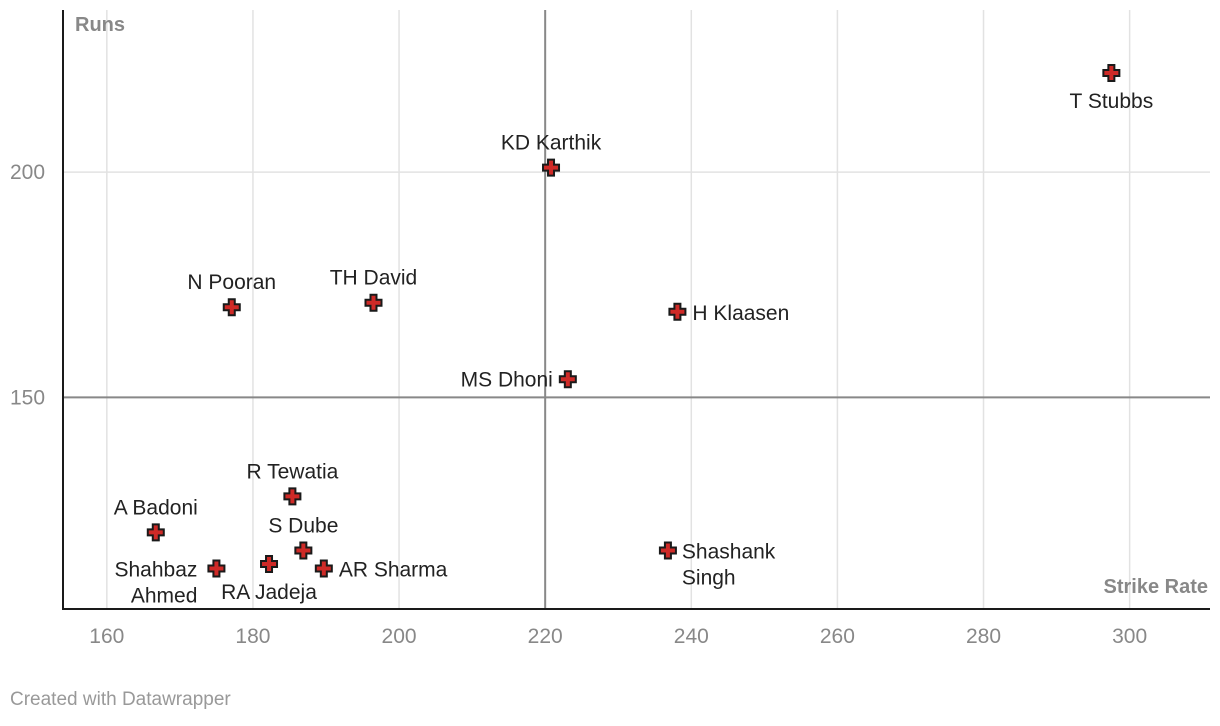  I want to click on data-point-label-line: S Dube, so click(303, 525).